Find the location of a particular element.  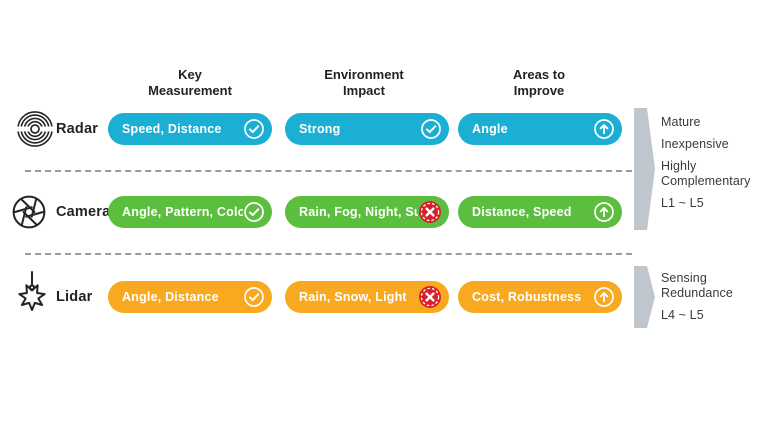

pill-text: Angle, Distance is located at coordinates (170, 297).